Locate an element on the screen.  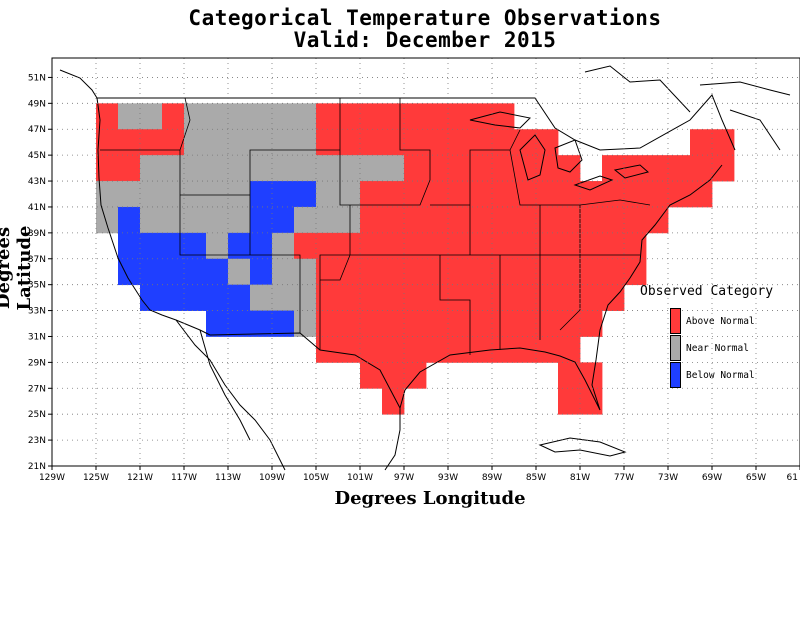
legend-item-below: Below Normal is located at coordinates (712, 375).